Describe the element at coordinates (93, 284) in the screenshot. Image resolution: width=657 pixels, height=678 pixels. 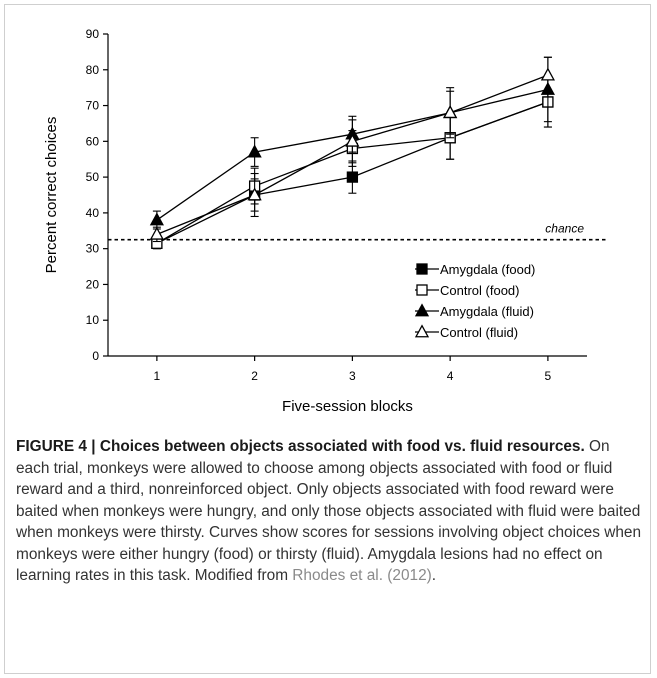
I see `y-tick-label: 20` at that location.